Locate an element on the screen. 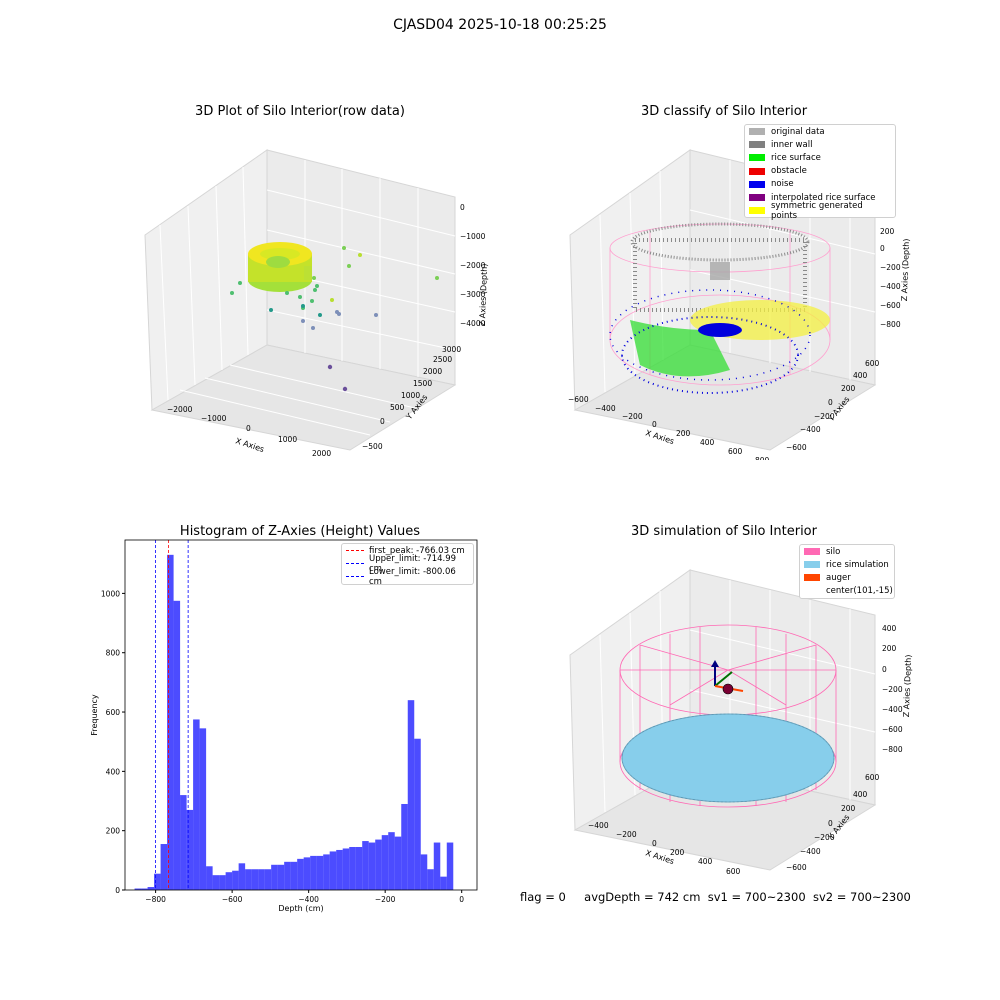 This screenshot has width=1000, height=1000. histogram-title: Histogram of Z-Axies (Height) Values is located at coordinates (300, 531).